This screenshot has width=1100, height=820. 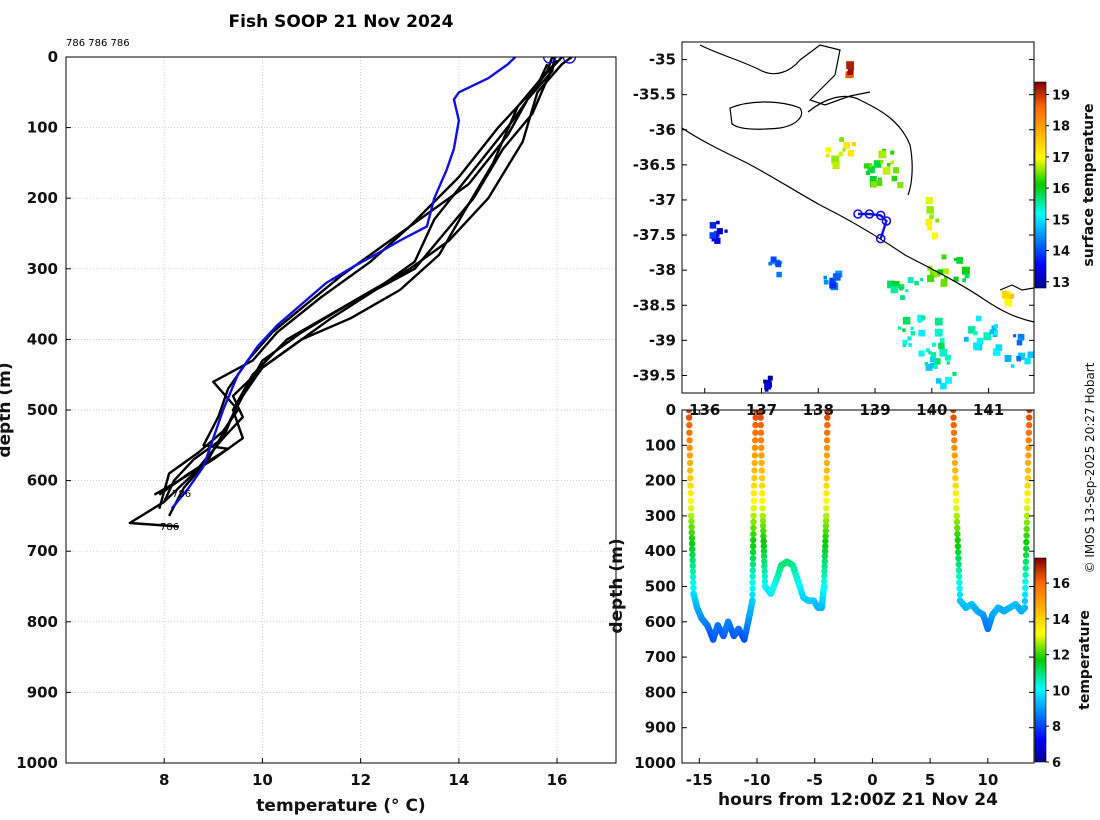 What do you see at coordinates (930, 780) in the screenshot?
I see `depth-time-x-tick-label: 5` at bounding box center [930, 780].